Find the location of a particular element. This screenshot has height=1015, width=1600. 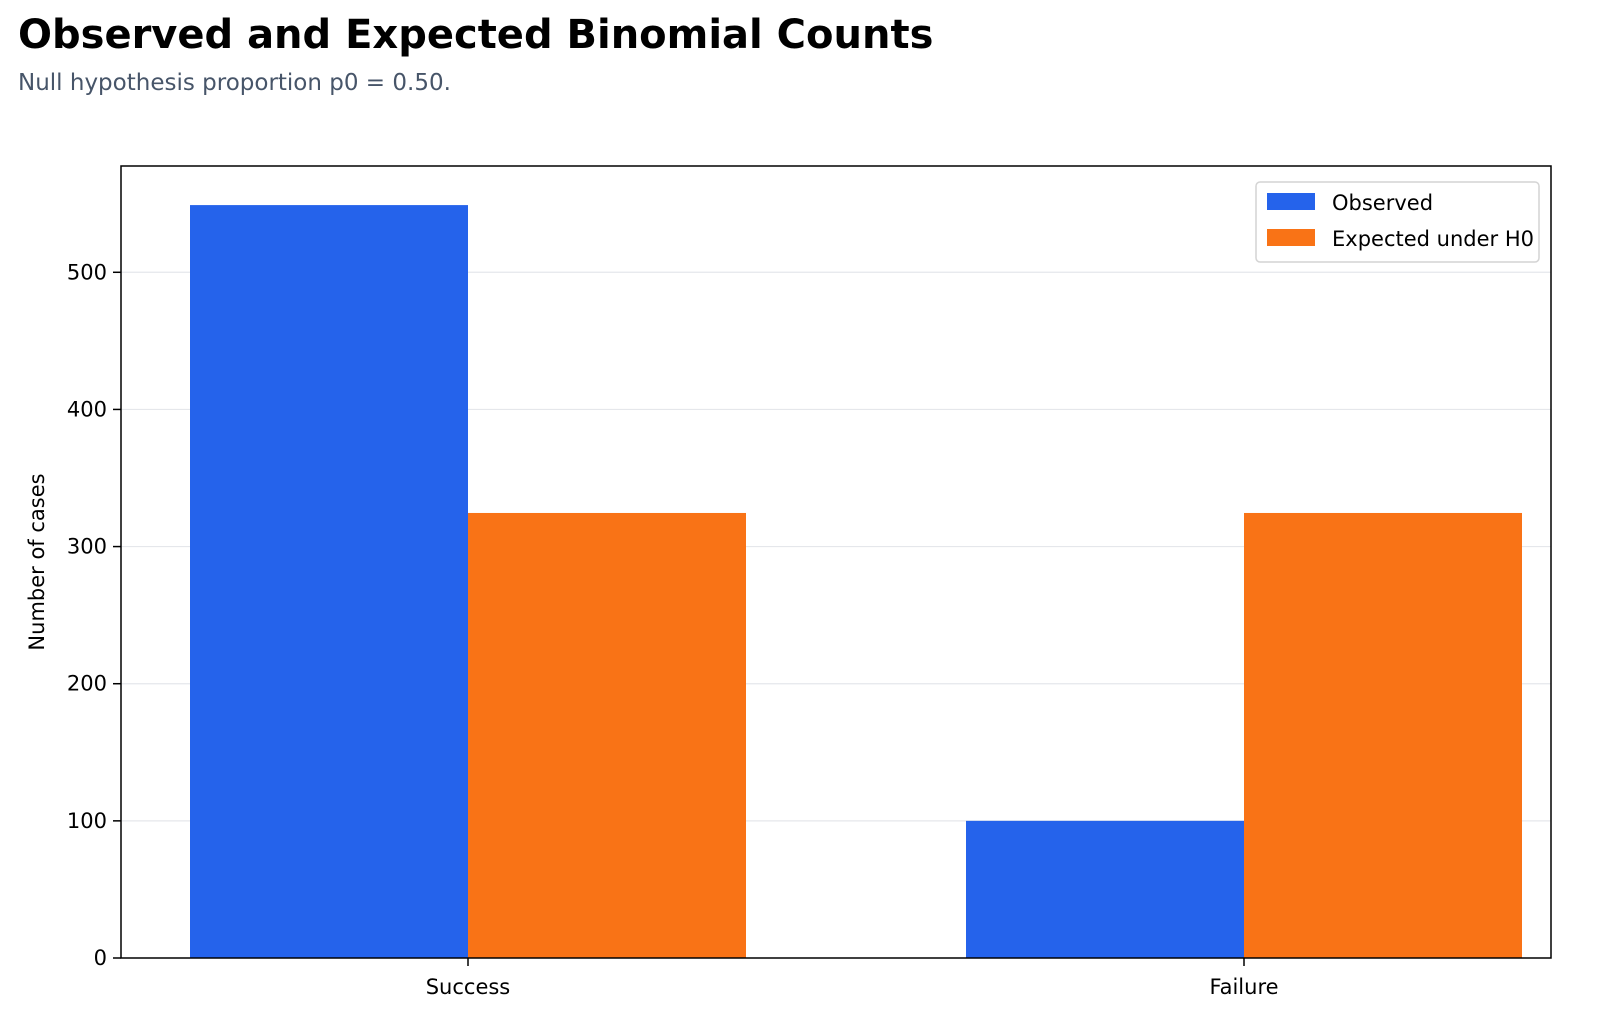

y-axis: 0 100 200 300 400 500 is located at coordinates (94, 615).